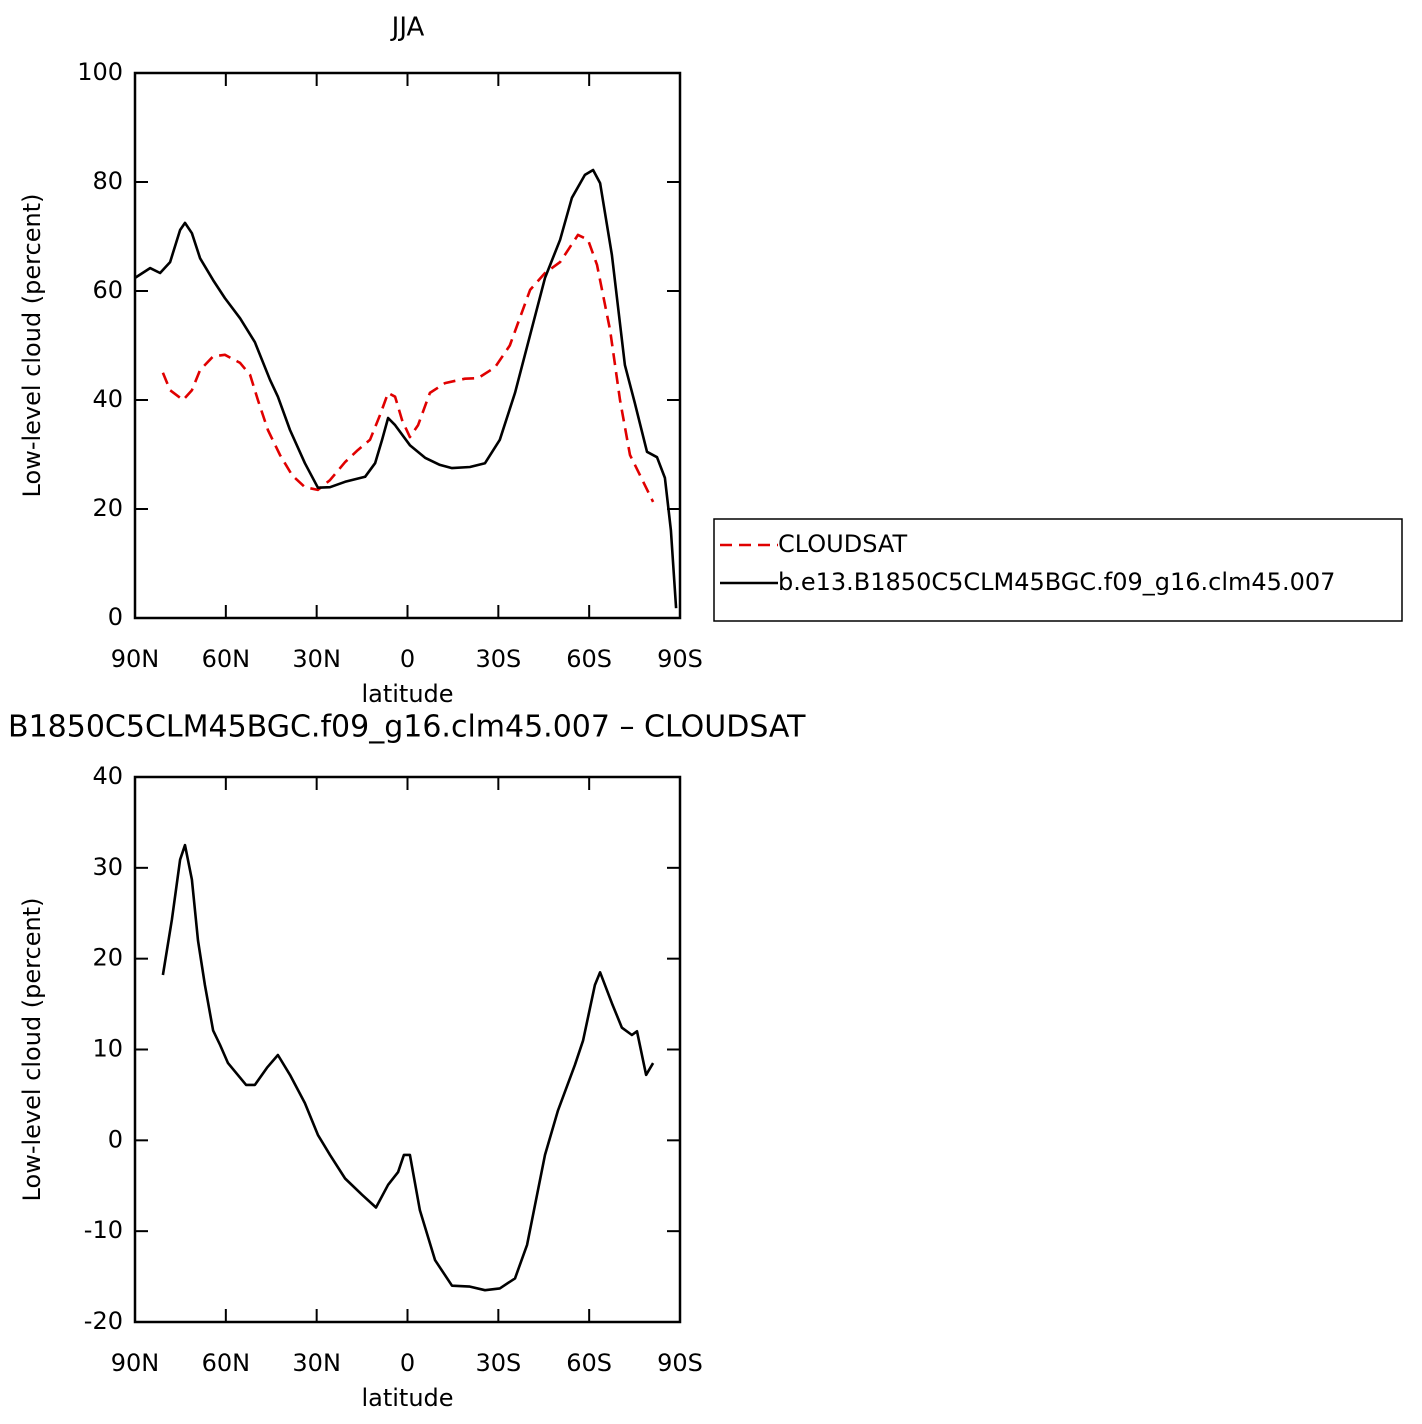  What do you see at coordinates (107, 290) in the screenshot?
I see `y-tick-label: 60` at bounding box center [107, 290].